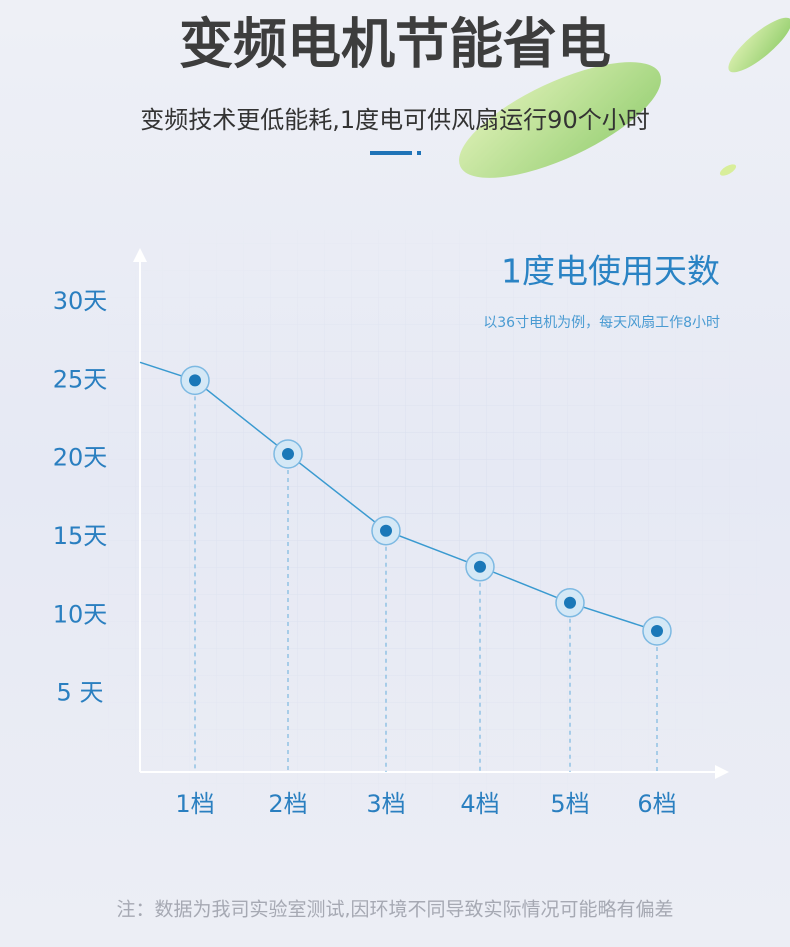  Describe the element at coordinates (395, 44) in the screenshot. I see `page-title: 变频电机节能省电` at that location.